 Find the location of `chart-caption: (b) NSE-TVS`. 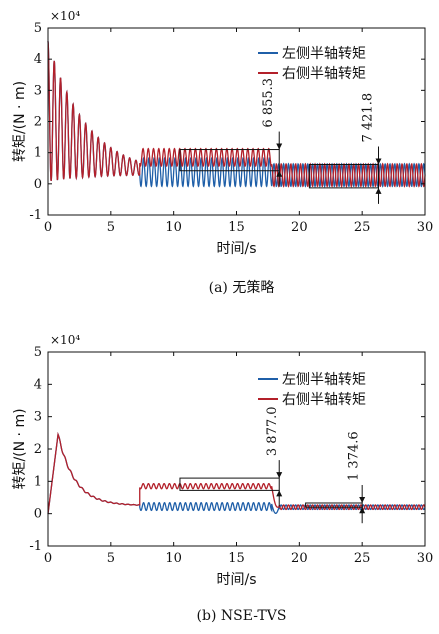

chart-caption: (b) NSE-TVS is located at coordinates (242, 616).